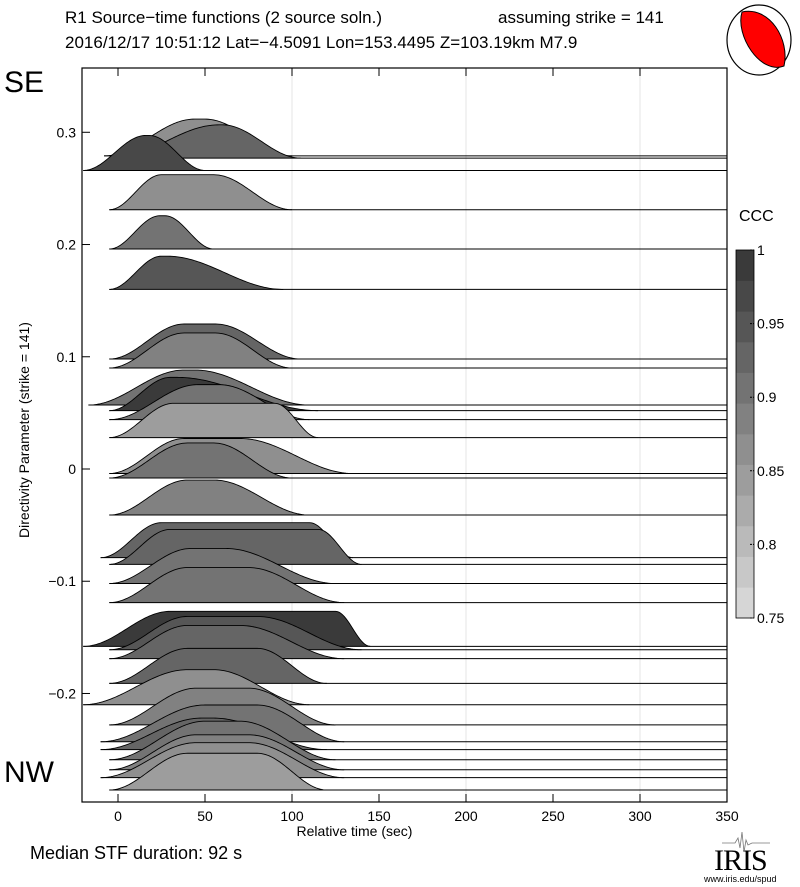  What do you see at coordinates (136, 853) in the screenshot?
I see `median-duration: Median STF duration: 92 s` at bounding box center [136, 853].